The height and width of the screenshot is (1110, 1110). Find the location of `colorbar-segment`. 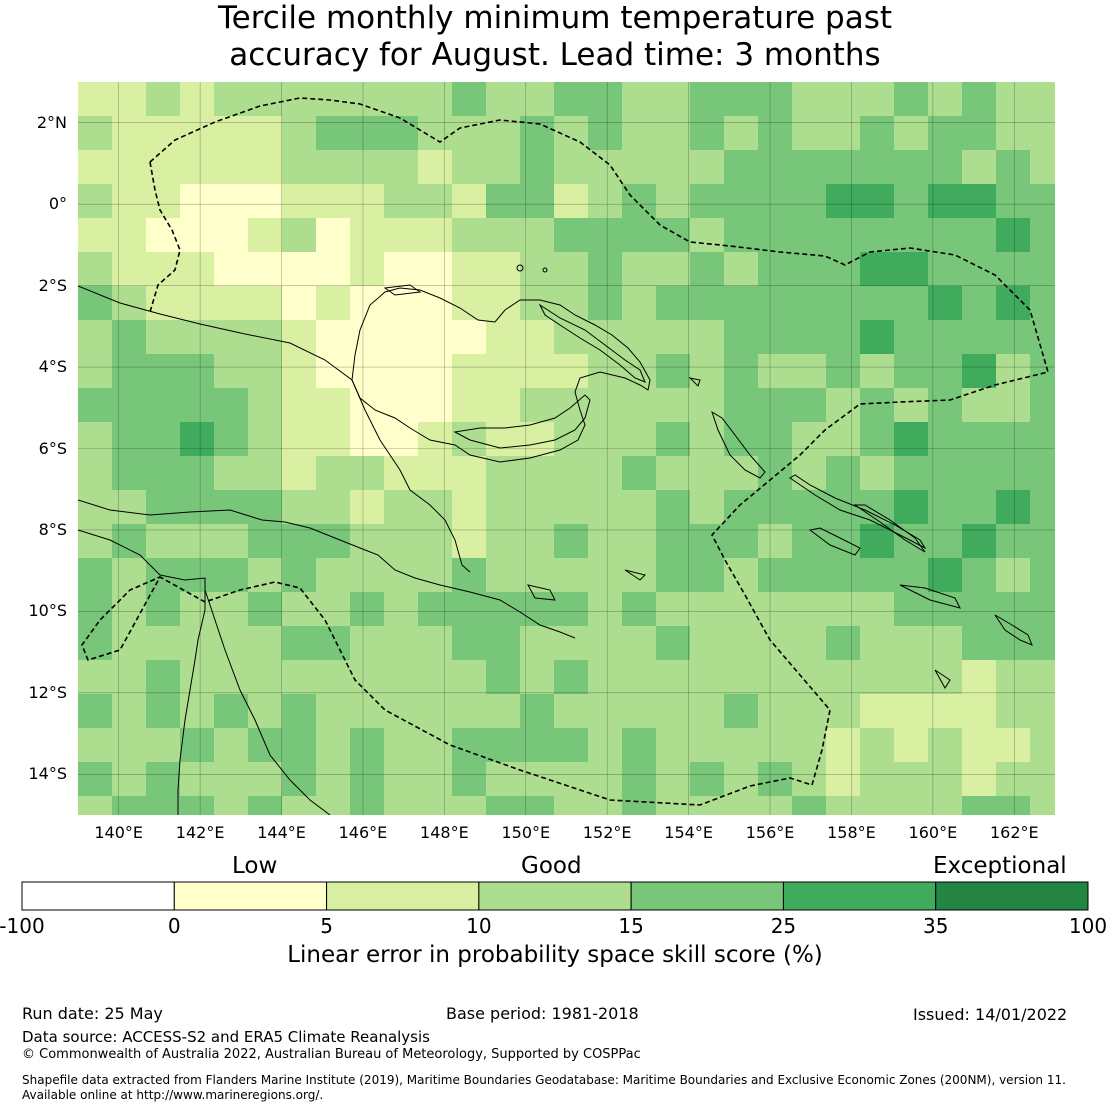

colorbar-segment is located at coordinates (859, 896).